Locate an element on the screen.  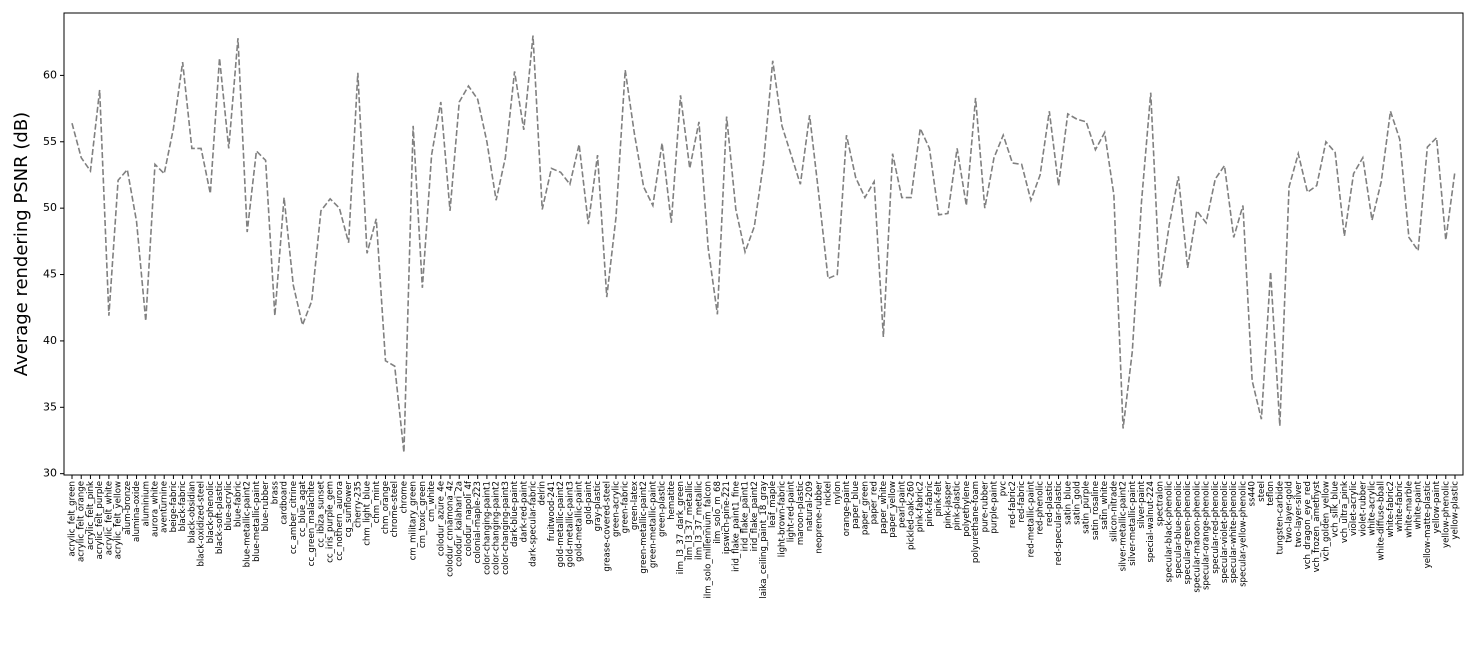
x-tick-label: two-layer-gold is located at coordinates (1290, 512).